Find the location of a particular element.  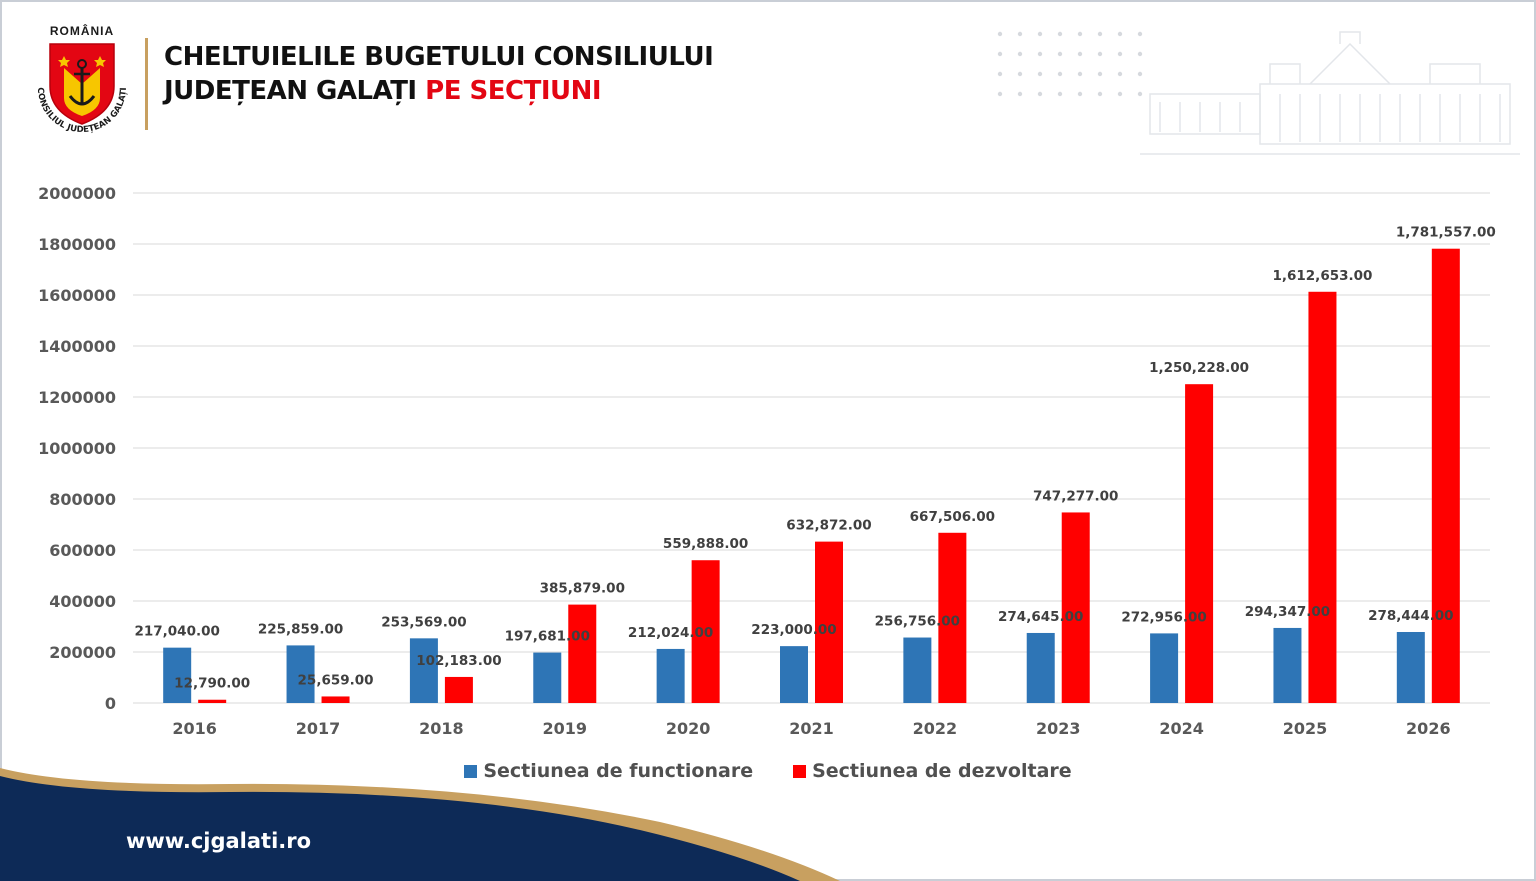

crest-shield-icon: CONSILIUL JUDEȚEAN GALAȚI is located at coordinates (82, 89).